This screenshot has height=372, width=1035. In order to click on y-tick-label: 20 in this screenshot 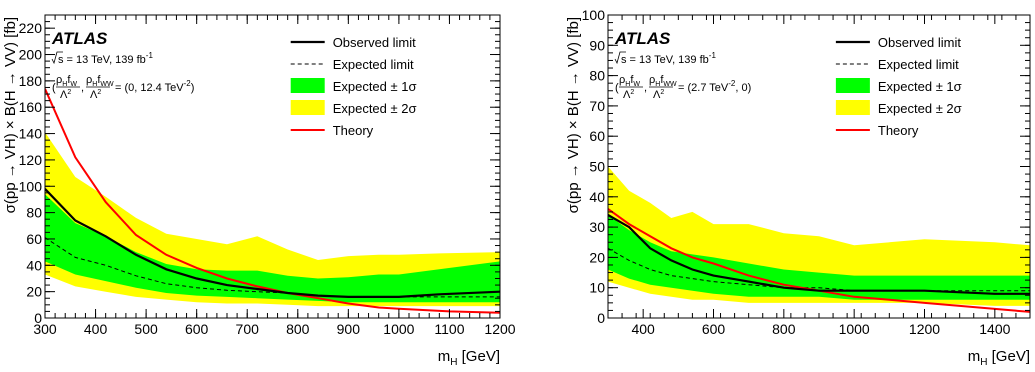, I will do `click(34, 292)`.